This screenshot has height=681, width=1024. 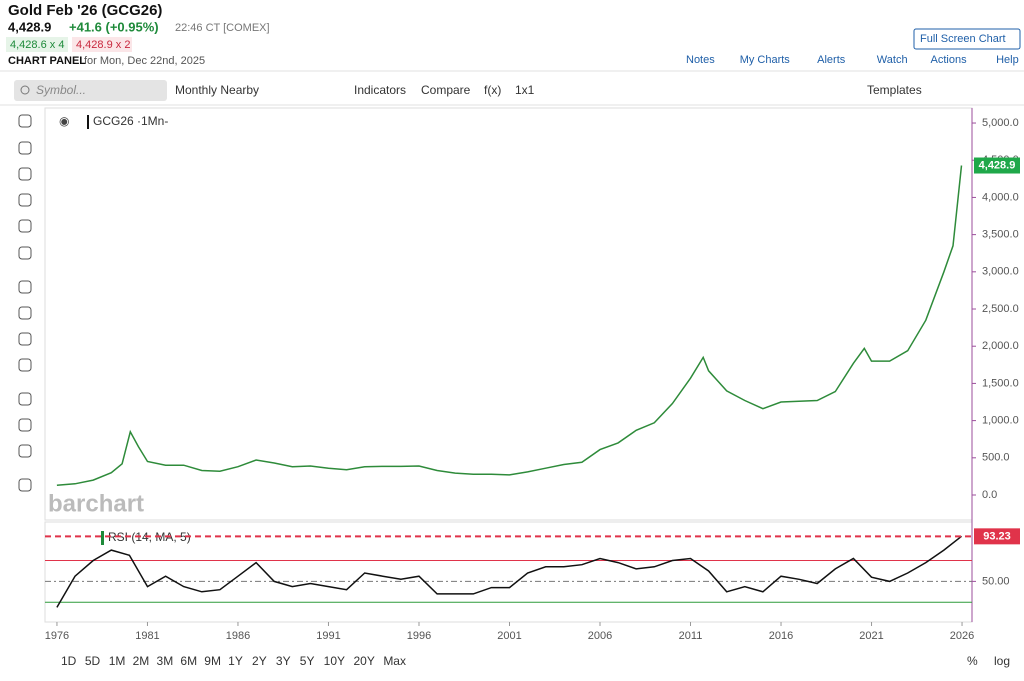 What do you see at coordinates (600, 636) in the screenshot?
I see `x-tick-label: 2006` at bounding box center [600, 636].